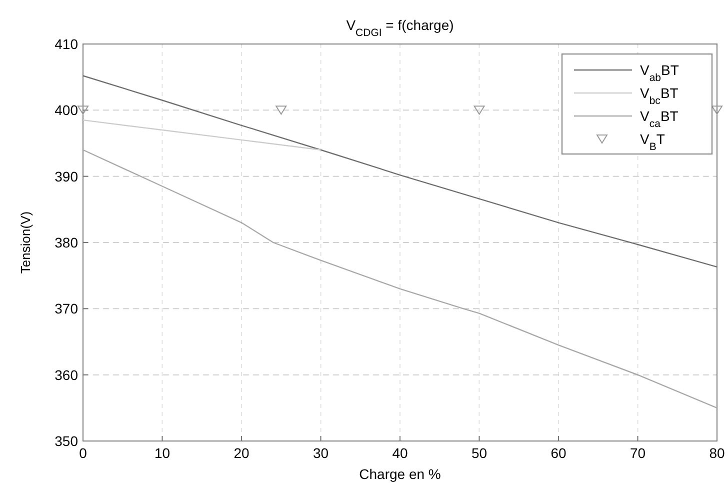 Image resolution: width=728 pixels, height=483 pixels. What do you see at coordinates (558, 453) in the screenshot?
I see `x-tick-label: 60` at bounding box center [558, 453].